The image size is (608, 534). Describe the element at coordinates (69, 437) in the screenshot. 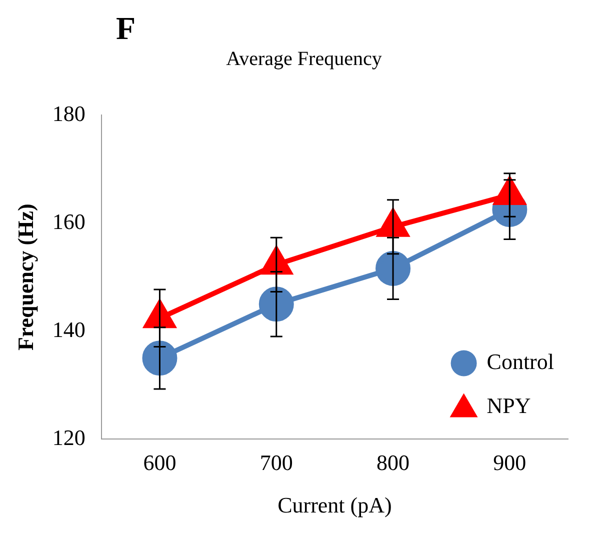

I see `y-tick-label: 120` at that location.